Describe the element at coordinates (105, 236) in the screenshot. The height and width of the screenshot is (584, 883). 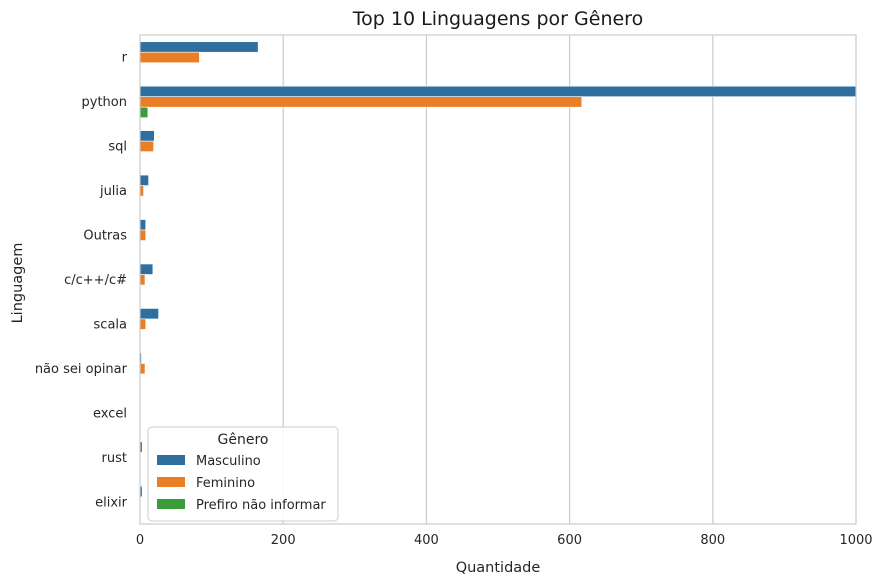
I see `y-tick-label: Outras` at that location.